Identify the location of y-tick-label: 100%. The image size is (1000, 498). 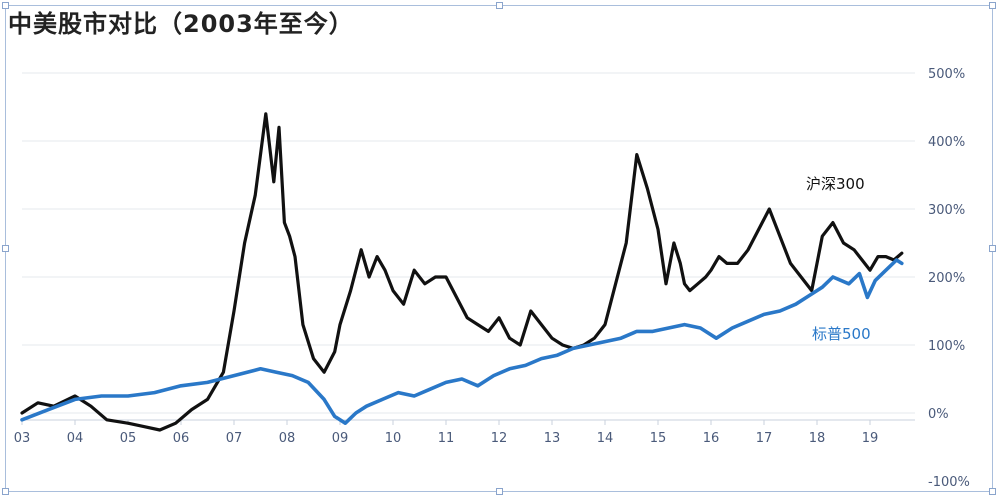
(946, 346).